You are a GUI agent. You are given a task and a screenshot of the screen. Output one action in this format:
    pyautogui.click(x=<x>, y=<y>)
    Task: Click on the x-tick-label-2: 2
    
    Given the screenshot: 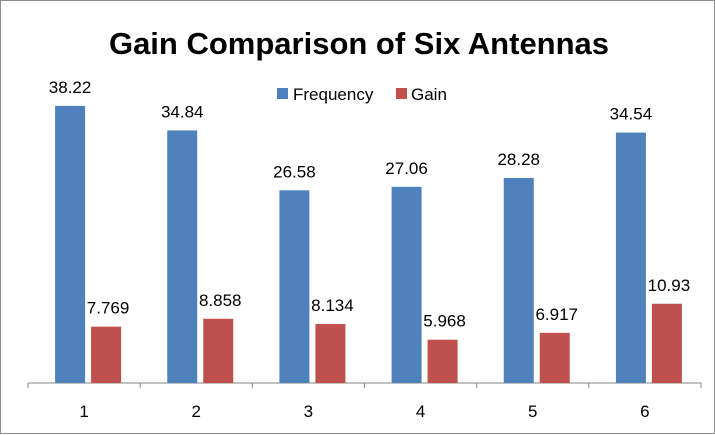 What is the action you would take?
    pyautogui.click(x=196, y=411)
    